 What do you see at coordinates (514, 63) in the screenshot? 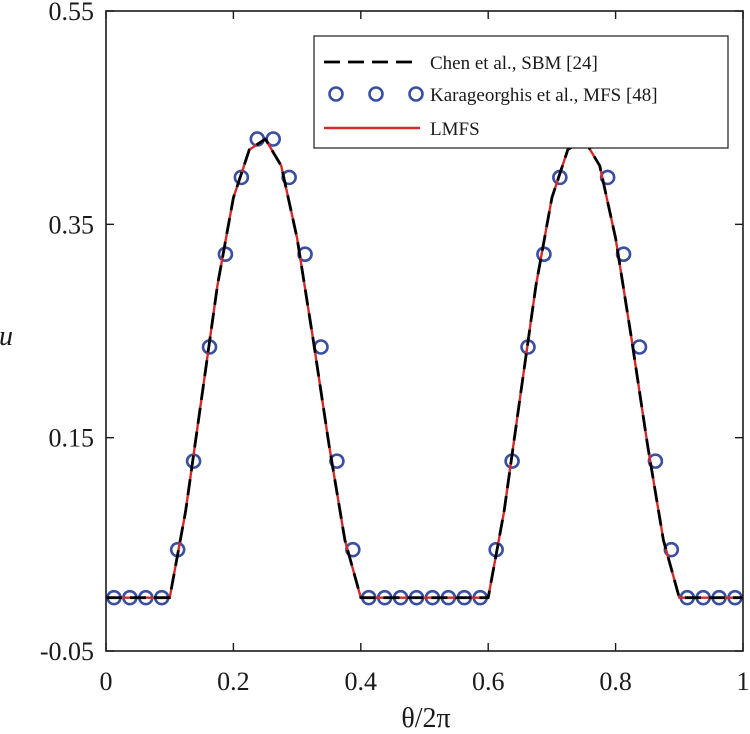
I see `legend-entry-label: Chen et al., SBM [24]` at bounding box center [514, 63].